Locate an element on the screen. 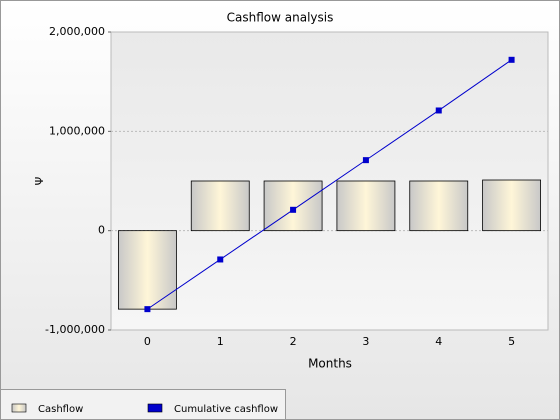  x-tick-label: 3 is located at coordinates (365, 341).